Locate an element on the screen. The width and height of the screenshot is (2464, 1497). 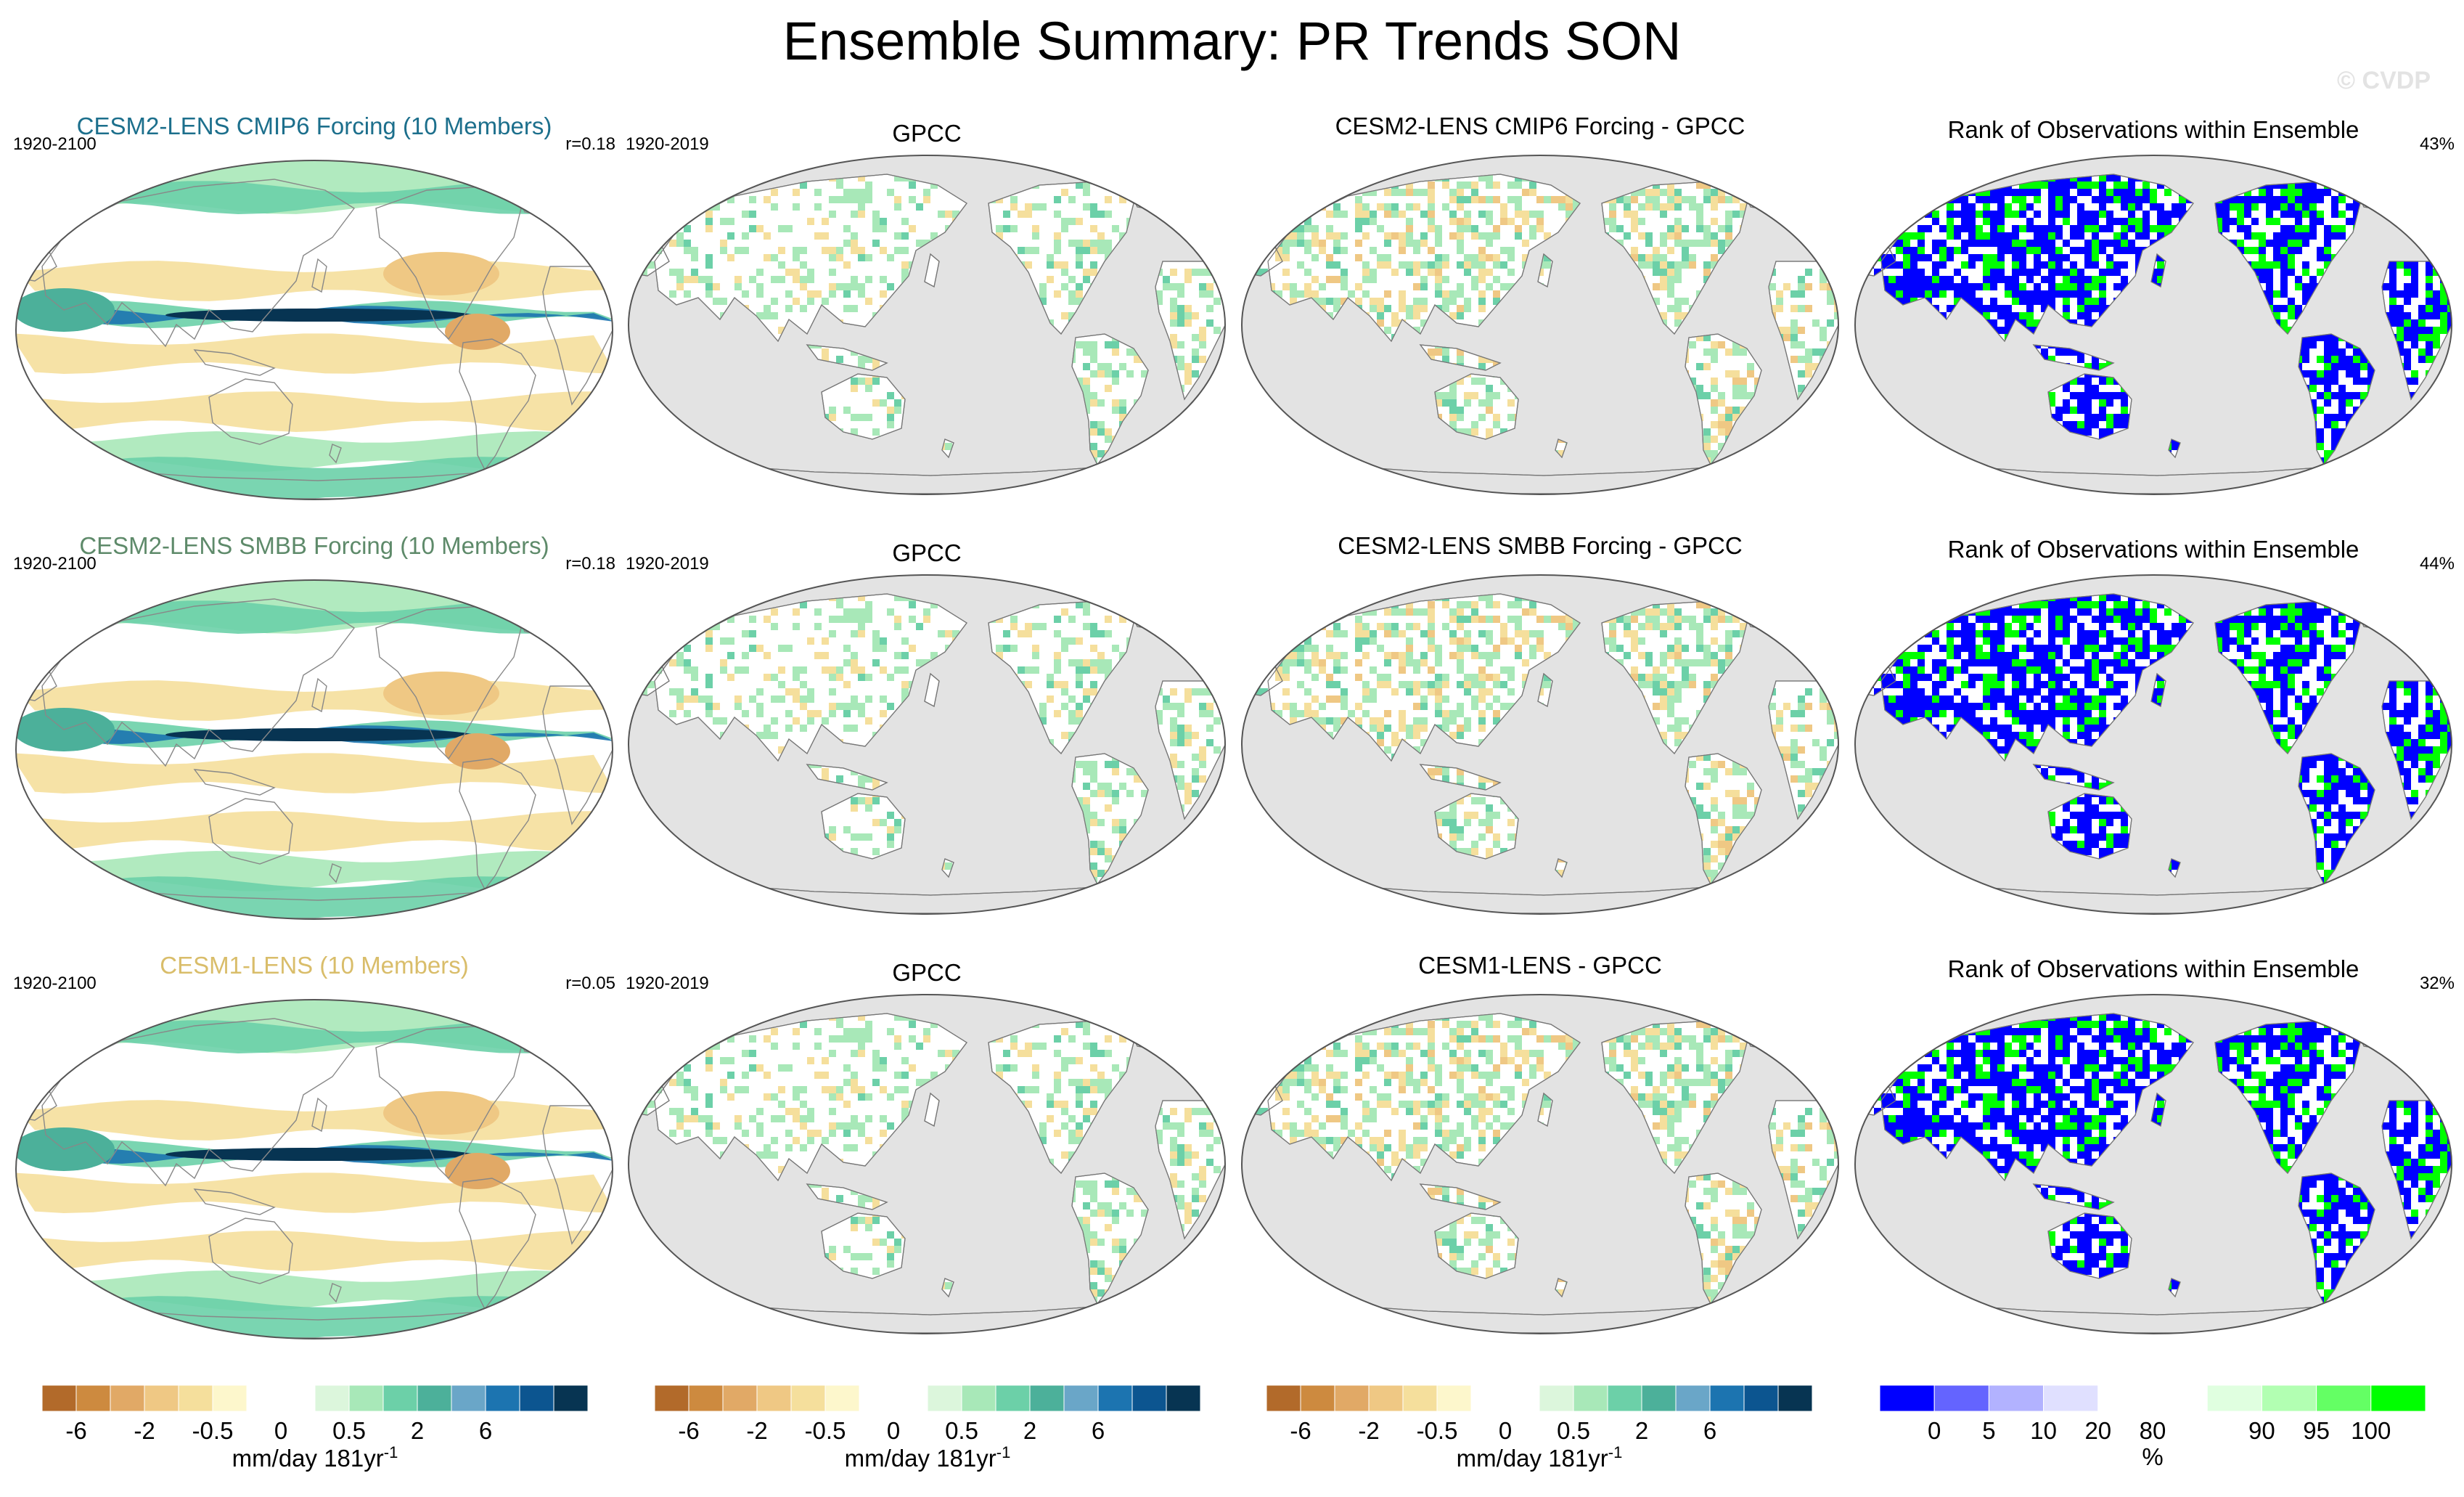
row-1-obs-title: GPCC is located at coordinates (927, 133).